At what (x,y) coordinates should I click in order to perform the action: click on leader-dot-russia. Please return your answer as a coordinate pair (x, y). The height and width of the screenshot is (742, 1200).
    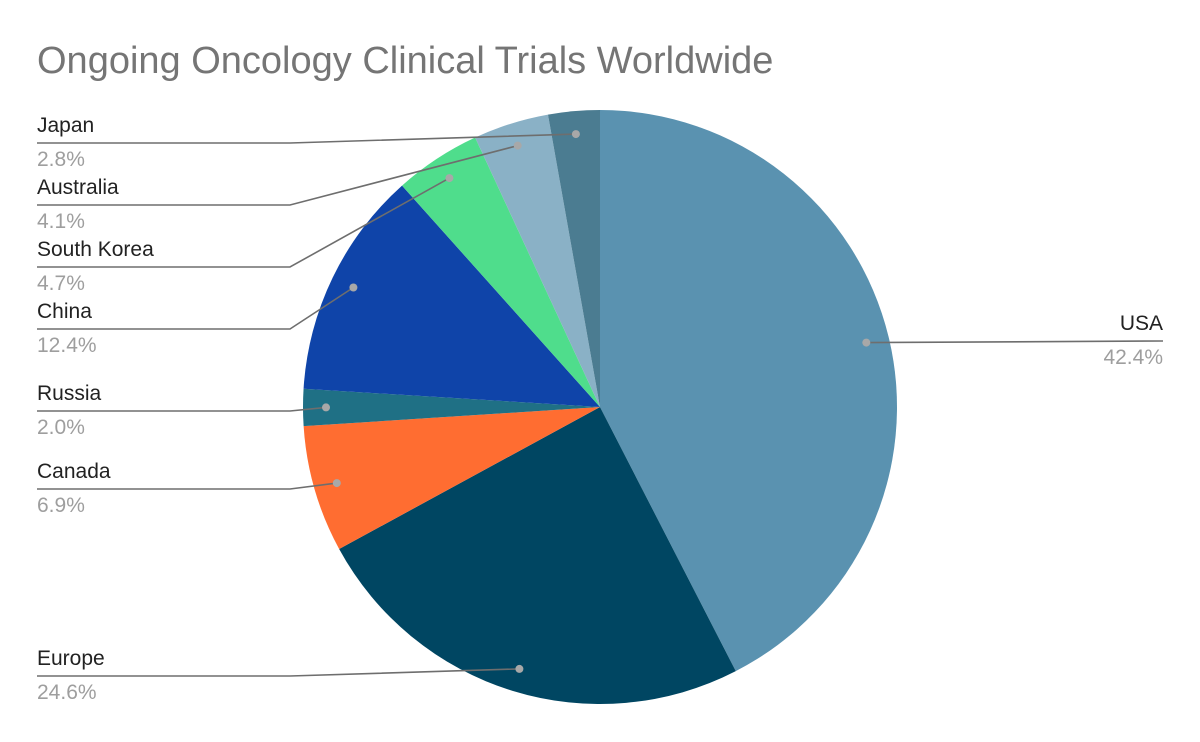
    Looking at the image, I should click on (326, 407).